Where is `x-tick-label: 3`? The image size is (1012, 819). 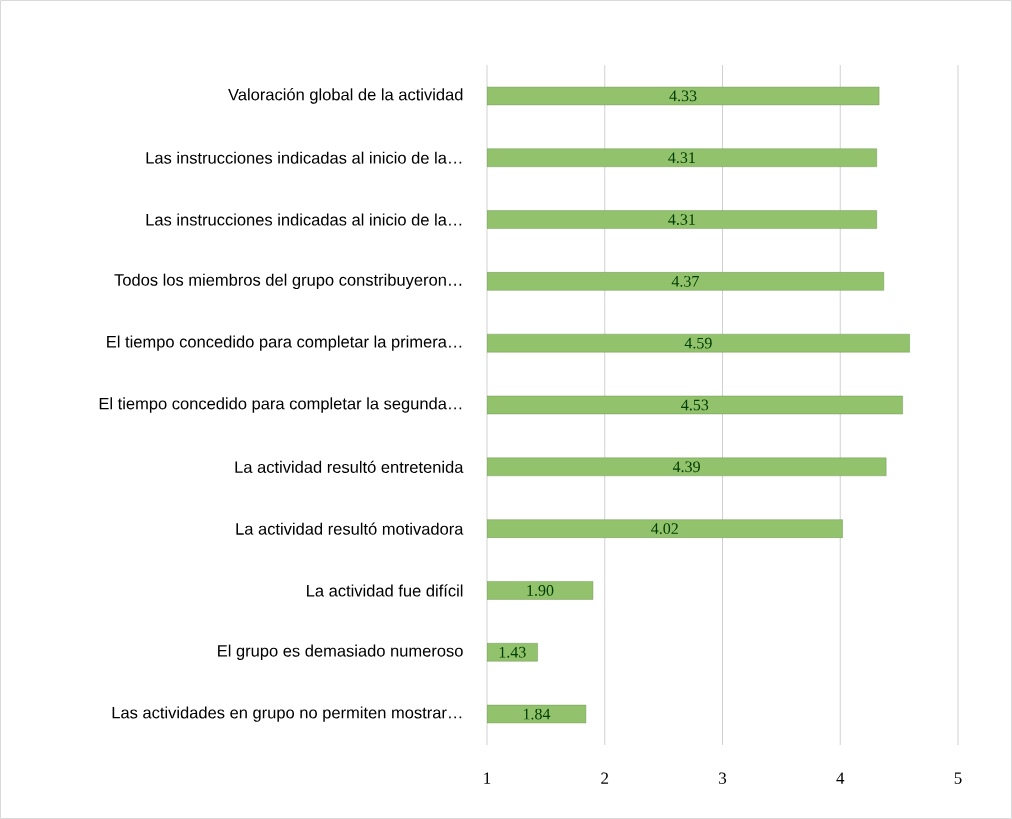
x-tick-label: 3 is located at coordinates (723, 778).